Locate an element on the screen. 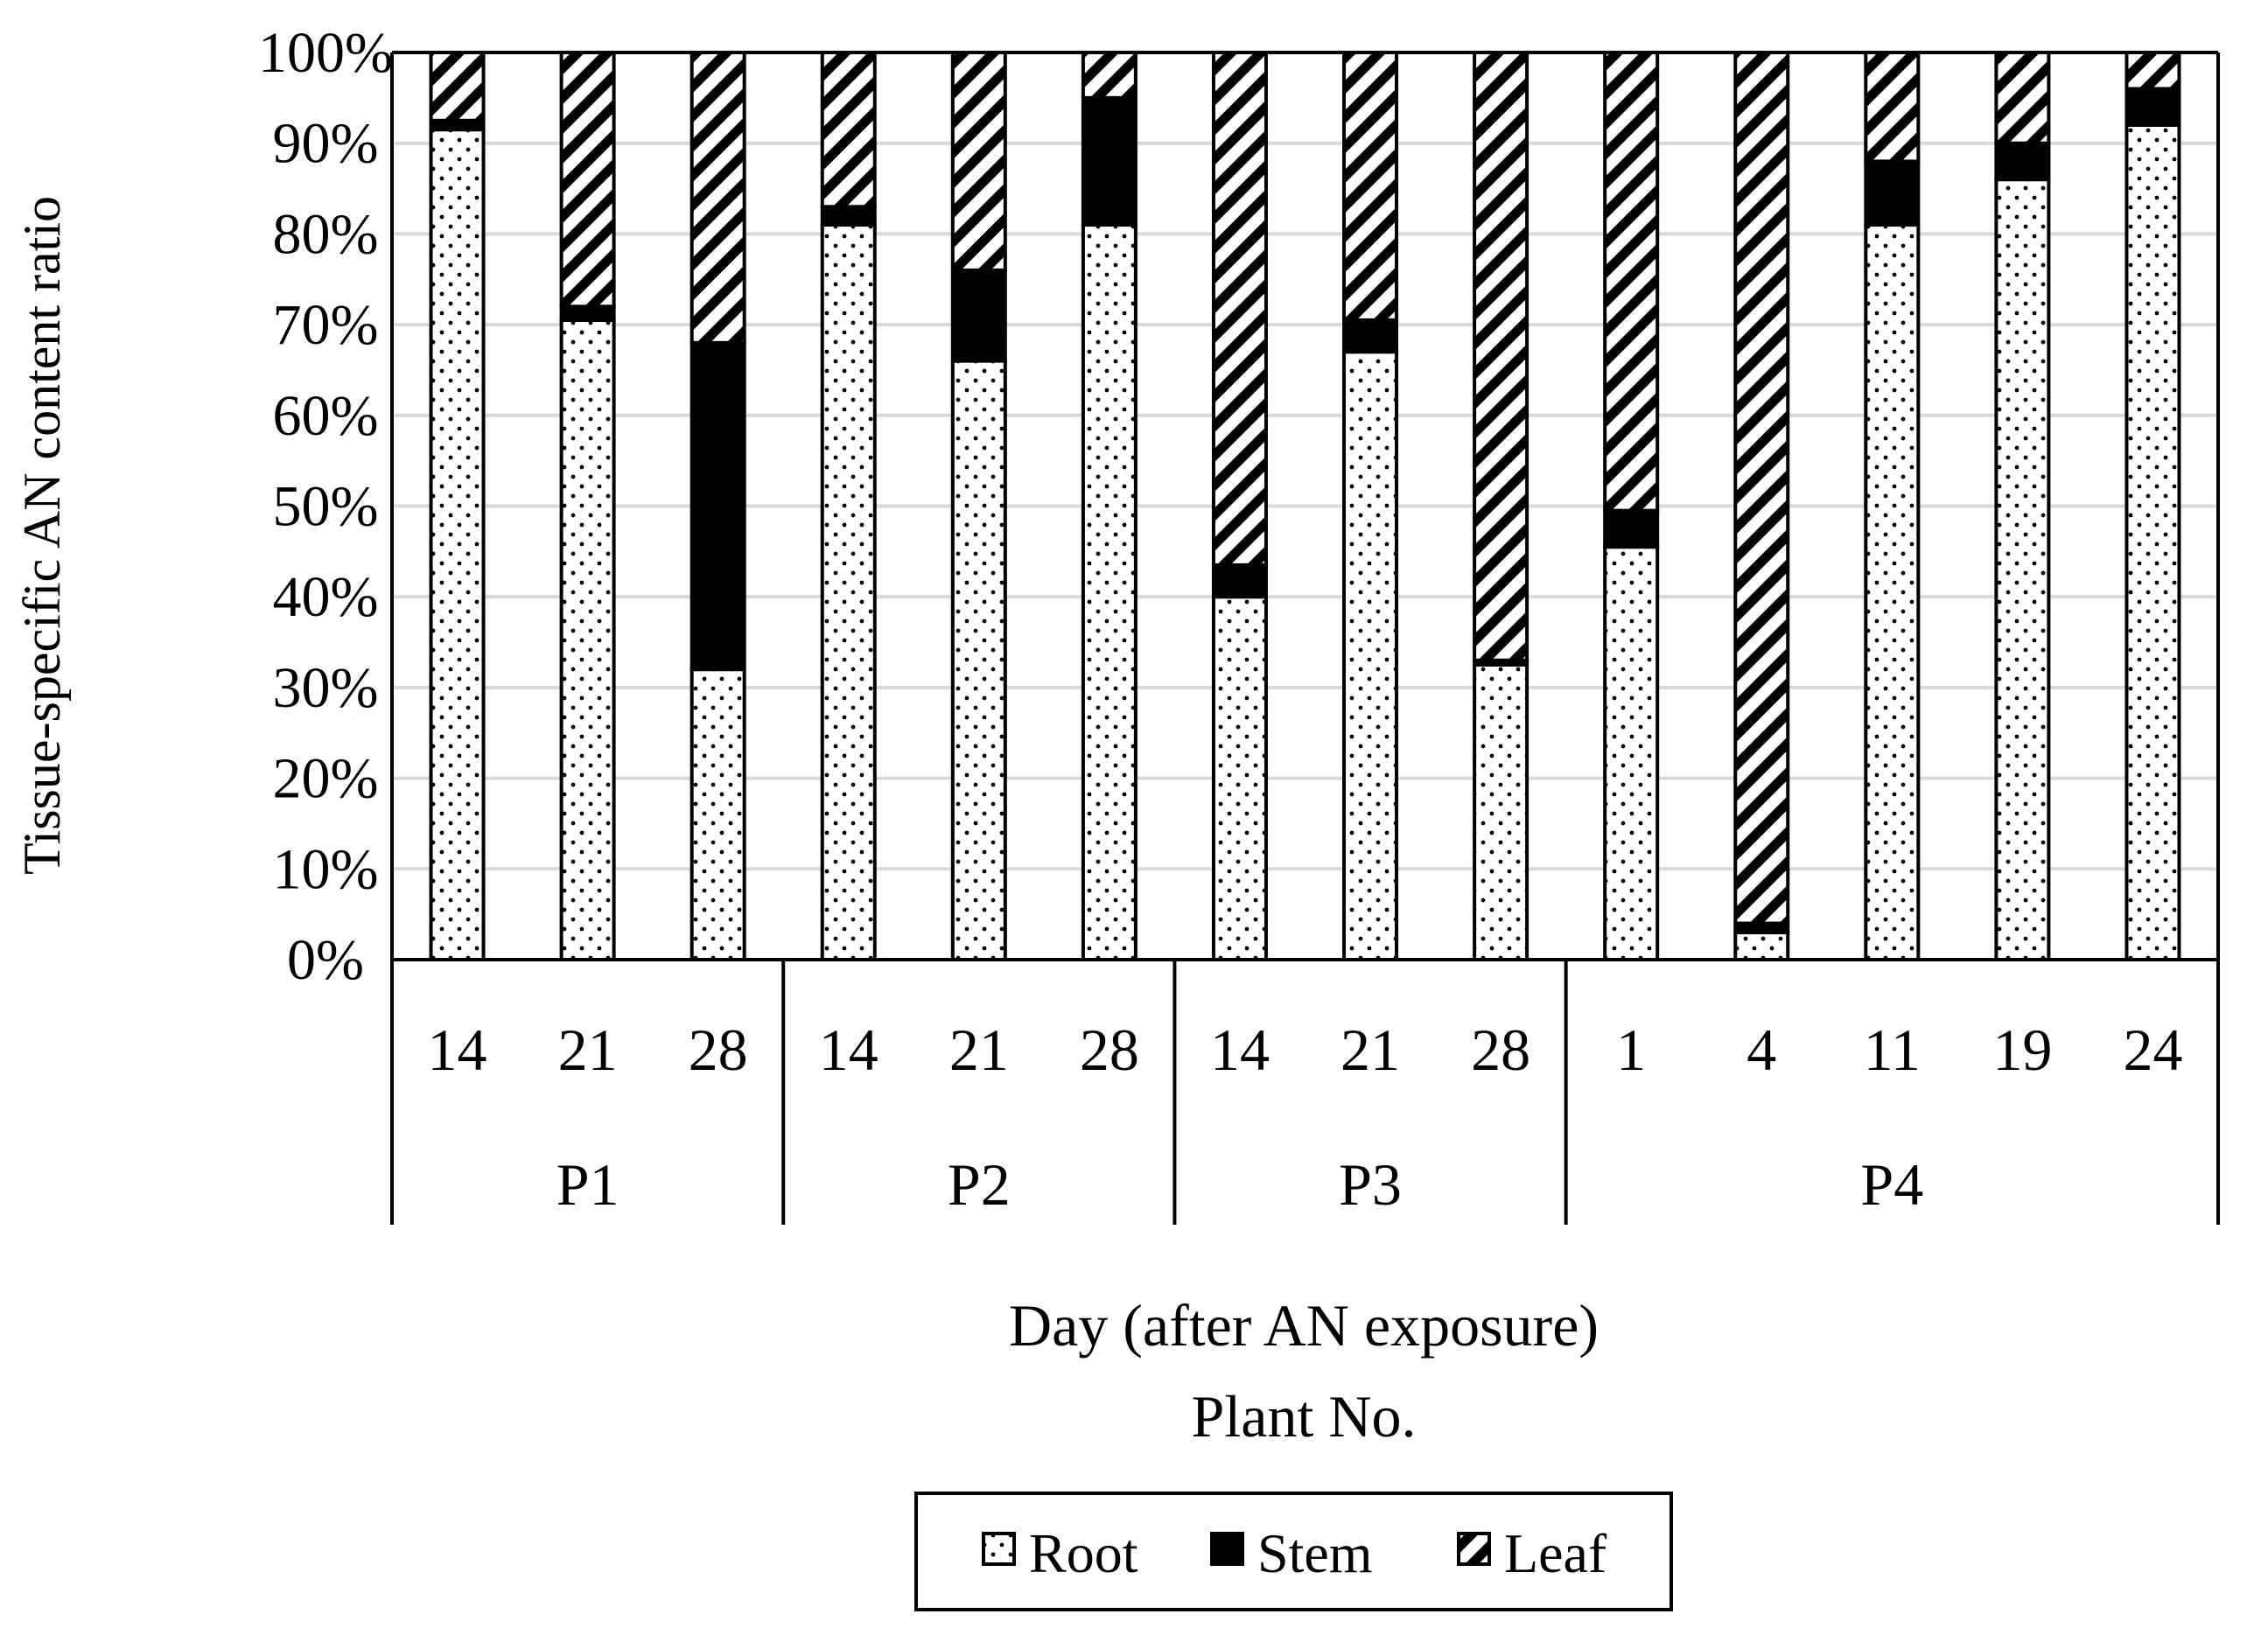 This screenshot has height=1635, width=2268. y-tick-label: 30% is located at coordinates (326, 688).